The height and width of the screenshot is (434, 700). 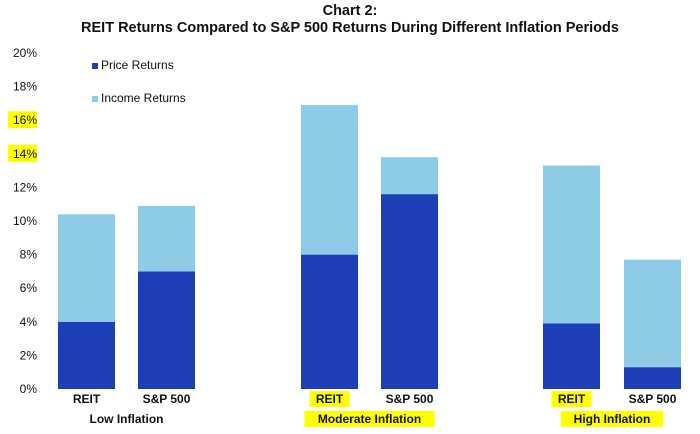 What do you see at coordinates (29, 355) in the screenshot?
I see `y-tick-label: 2%` at bounding box center [29, 355].